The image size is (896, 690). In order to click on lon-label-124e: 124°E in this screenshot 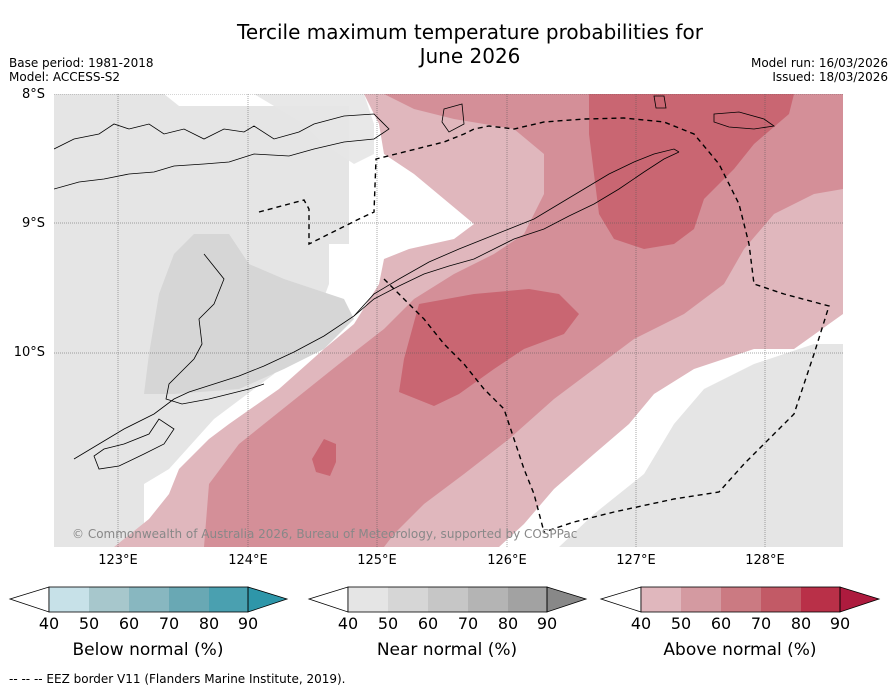, I will do `click(248, 560)`.